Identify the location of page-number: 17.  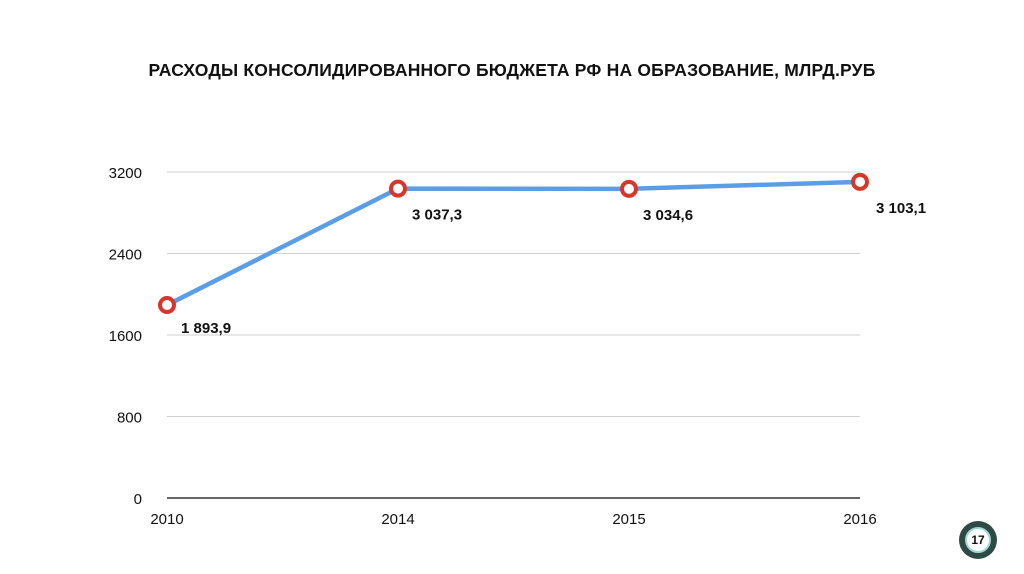
(978, 540).